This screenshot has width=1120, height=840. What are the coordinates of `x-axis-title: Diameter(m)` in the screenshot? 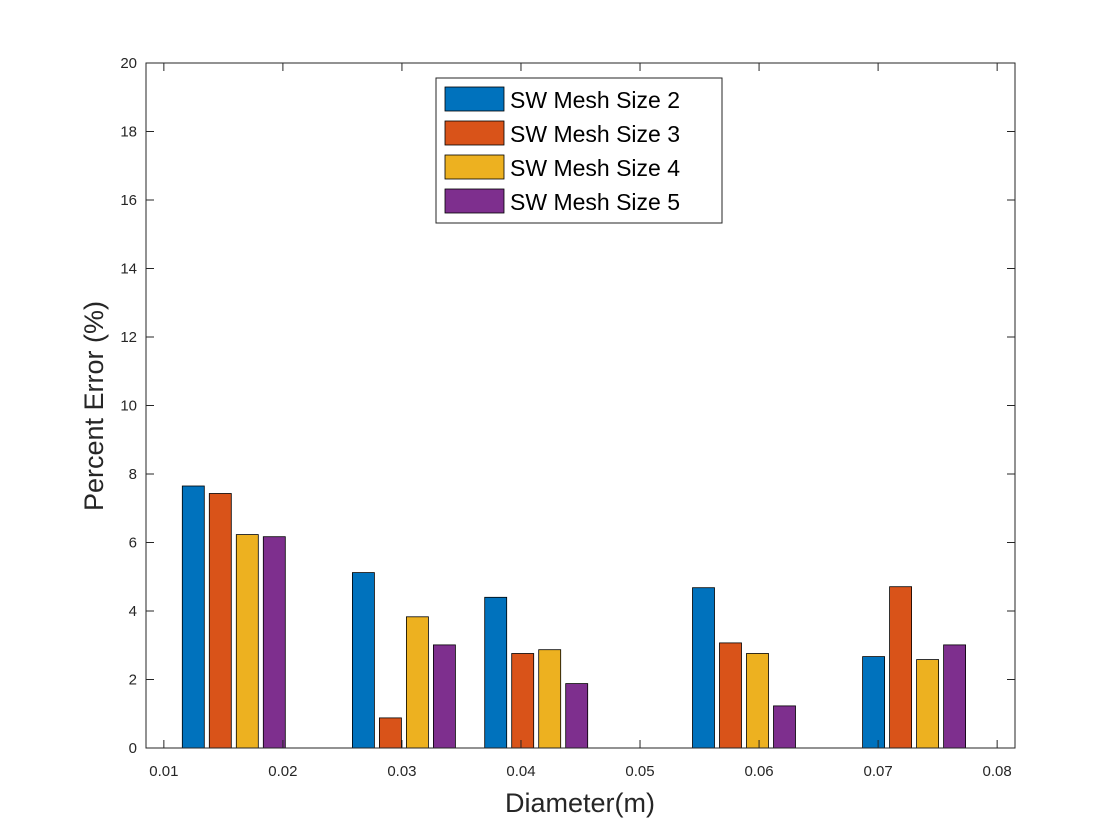 It's located at (580, 803).